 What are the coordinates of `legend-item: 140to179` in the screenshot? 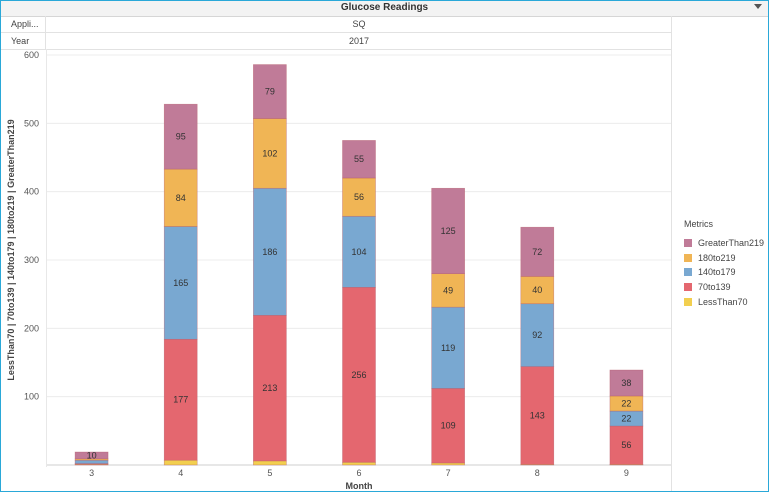 It's located at (724, 272).